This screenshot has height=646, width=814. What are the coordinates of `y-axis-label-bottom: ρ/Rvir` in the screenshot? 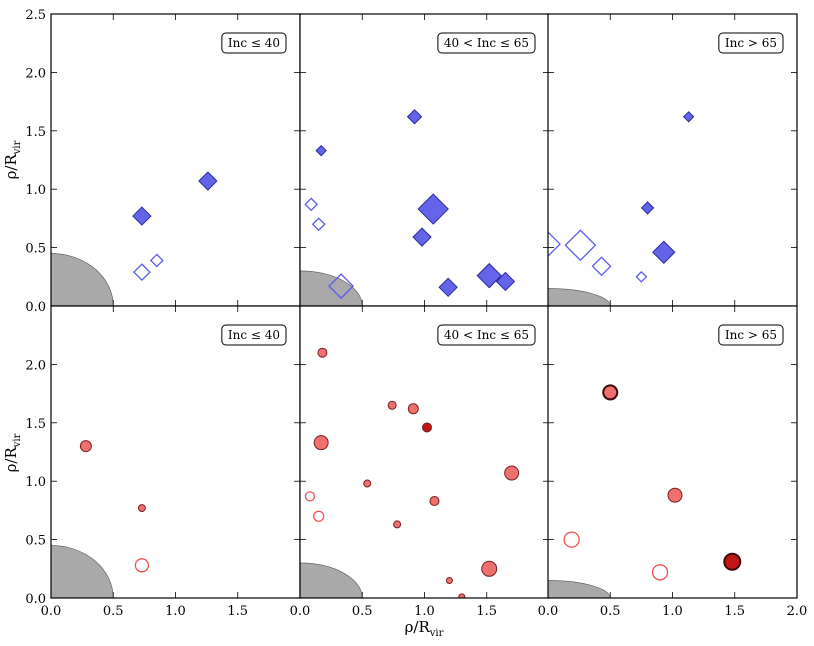 It's located at (12, 452).